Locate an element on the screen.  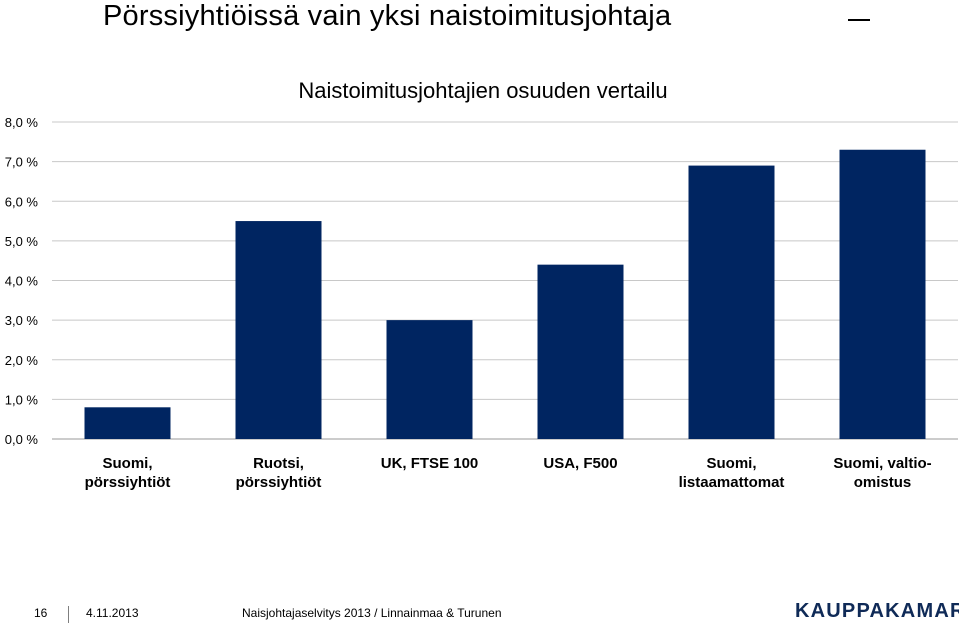
y-tick-label: 8,0 % is located at coordinates (22, 122).